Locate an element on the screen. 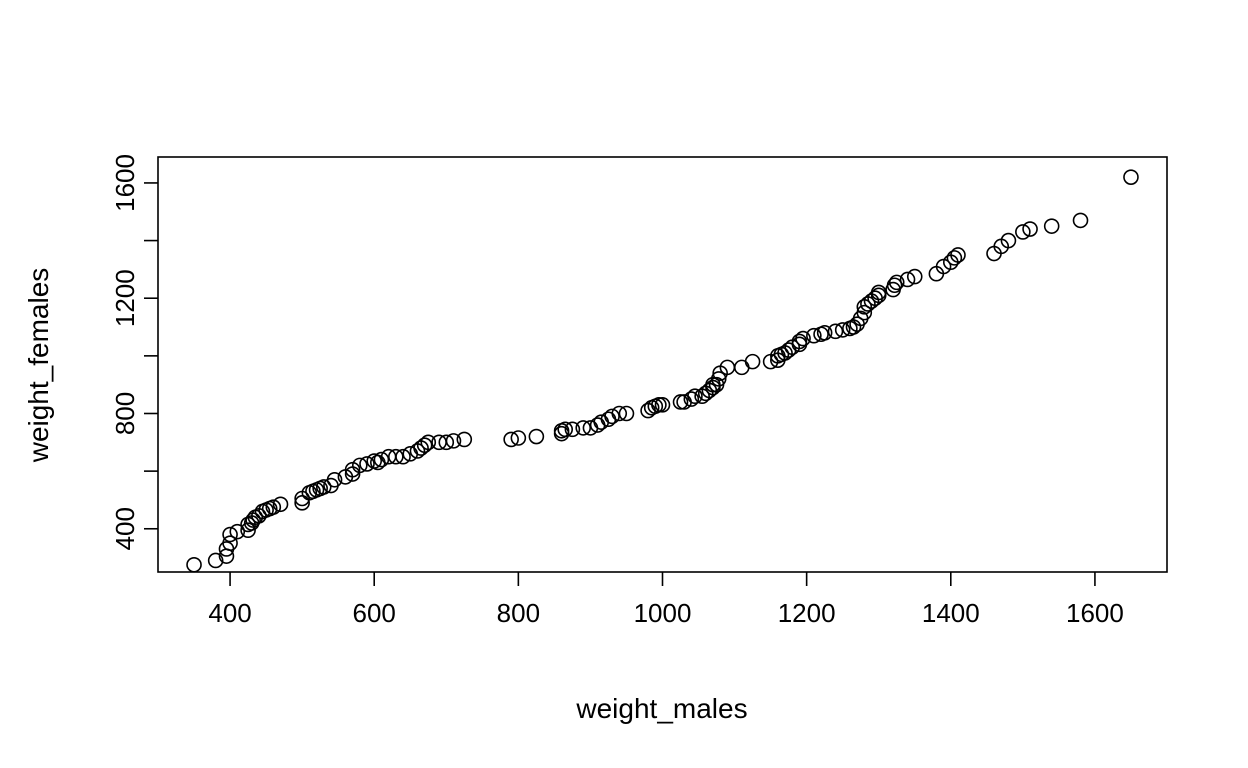 Image resolution: width=1248 pixels, height=768 pixels. y-axis-title: weight_females is located at coordinates (38, 366).